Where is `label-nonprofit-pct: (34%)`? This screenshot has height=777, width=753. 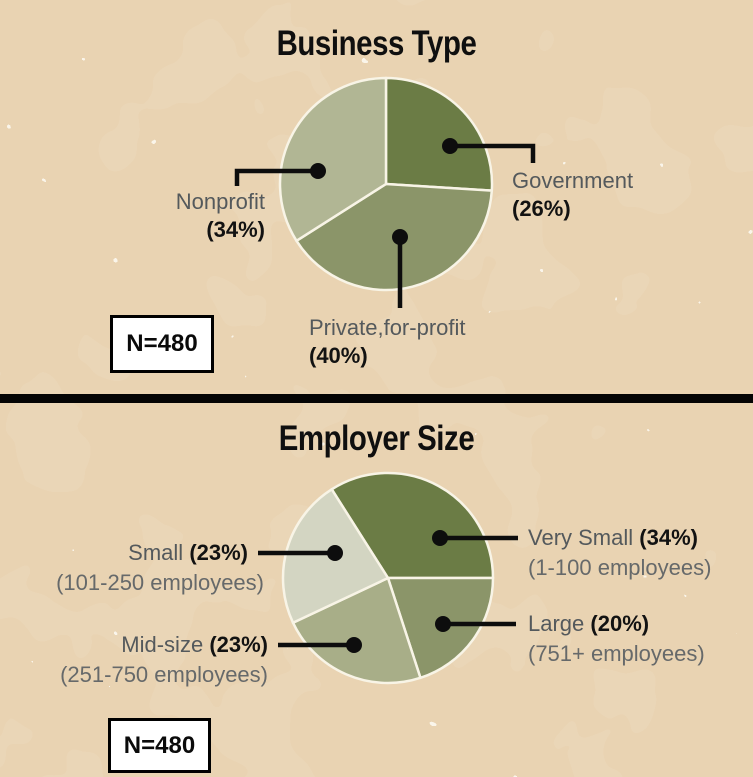
label-nonprofit-pct: (34%) is located at coordinates (235, 229).